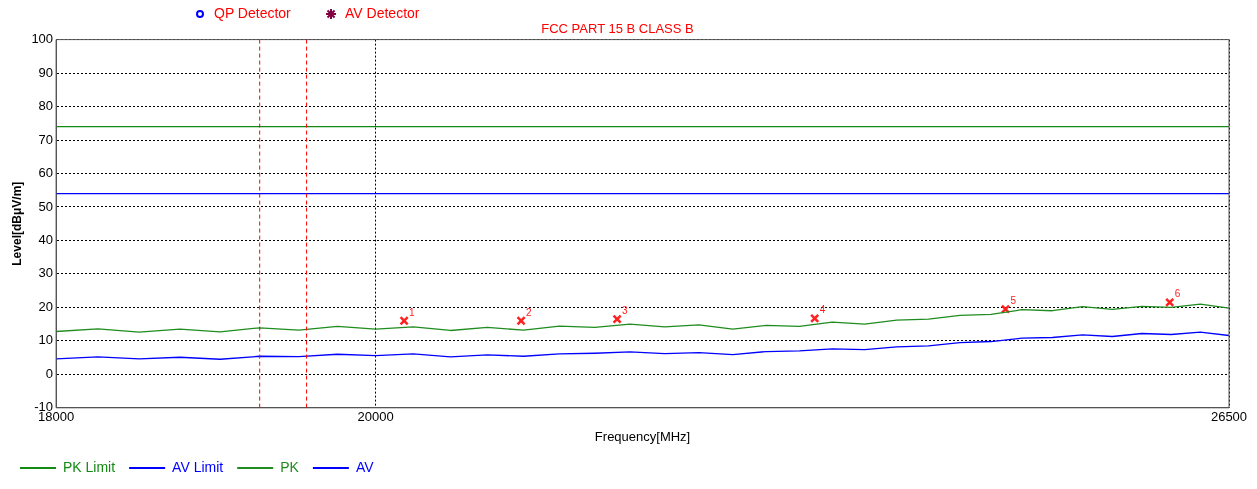 The width and height of the screenshot is (1257, 489). What do you see at coordinates (529, 312) in the screenshot?
I see `annotation: 2` at bounding box center [529, 312].